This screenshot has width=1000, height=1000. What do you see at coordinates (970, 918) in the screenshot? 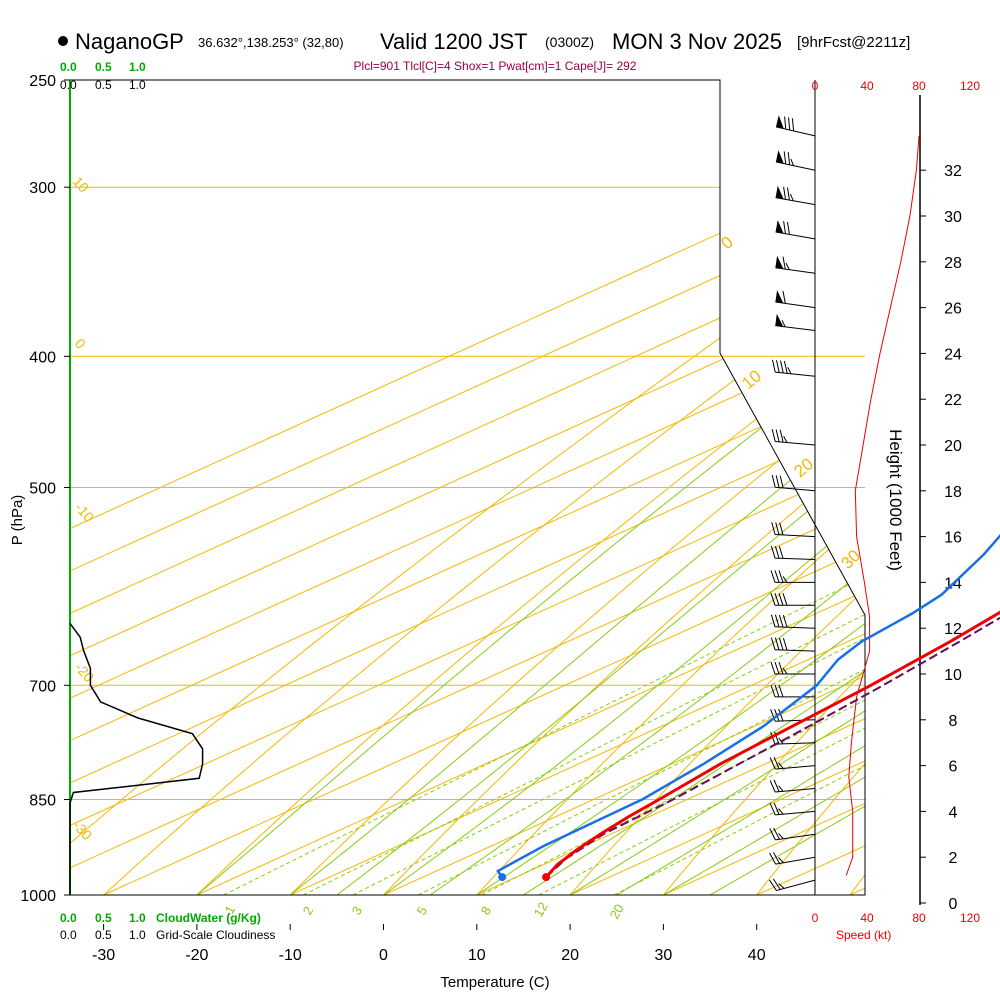
I see `speed-tick-bottom: 120` at bounding box center [970, 918].